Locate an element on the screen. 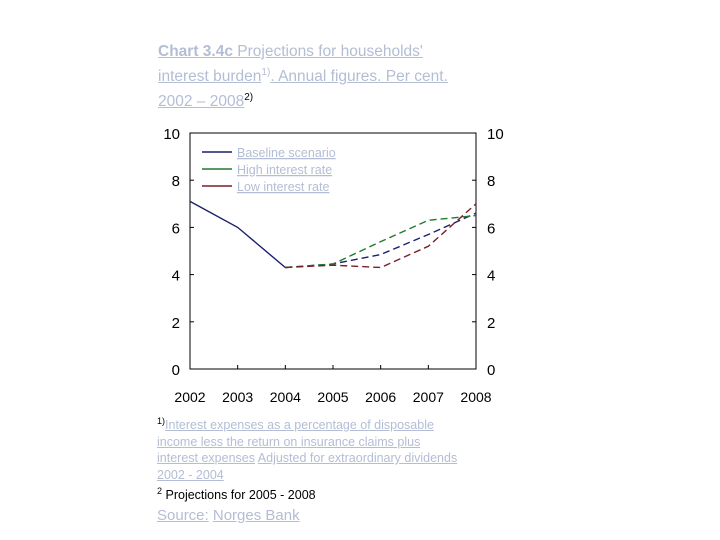 The image size is (720, 540). chart-series is located at coordinates (333, 234).